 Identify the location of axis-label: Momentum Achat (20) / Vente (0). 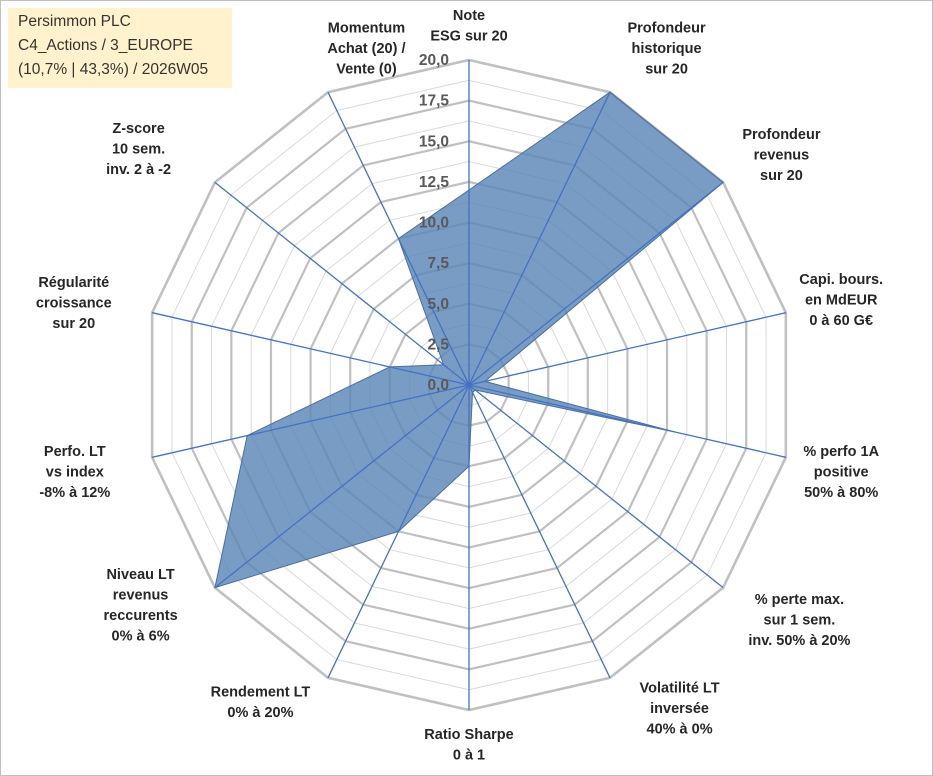
(366, 48).